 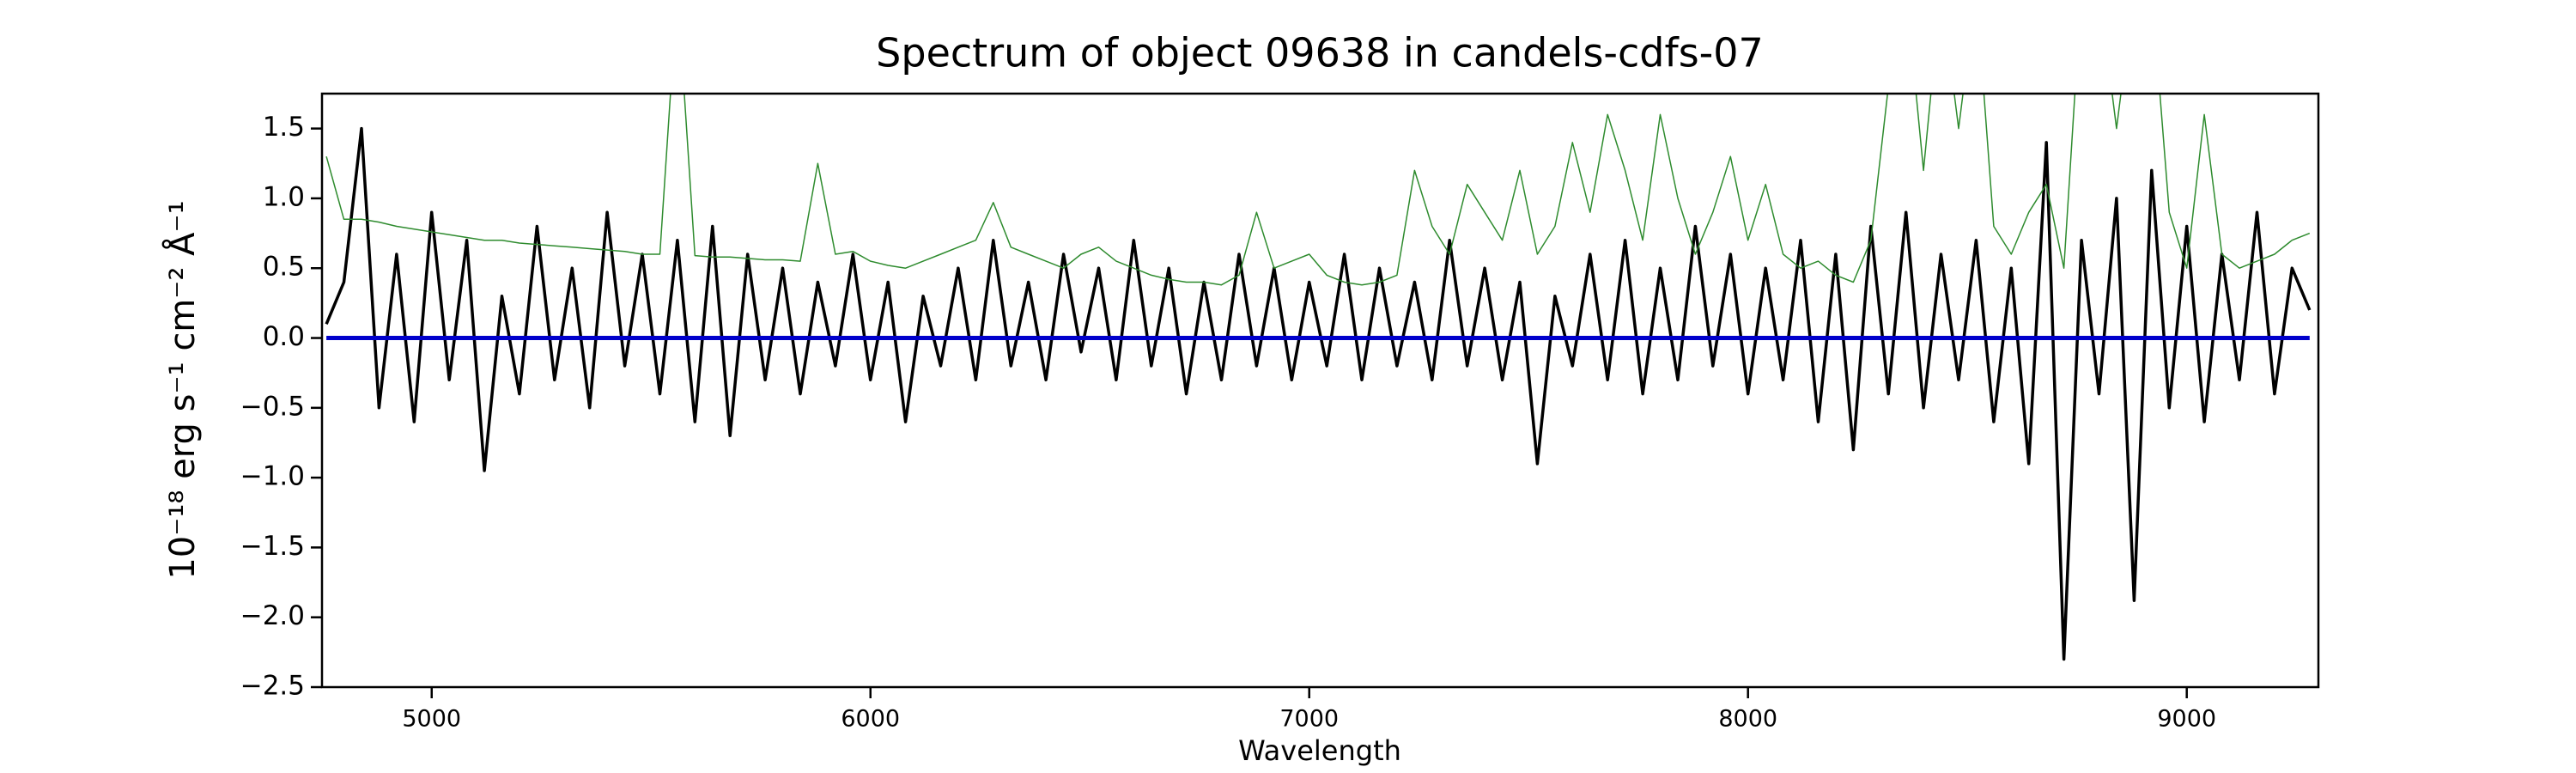 What do you see at coordinates (272, 546) in the screenshot?
I see `y-tick-label: −1.5` at bounding box center [272, 546].